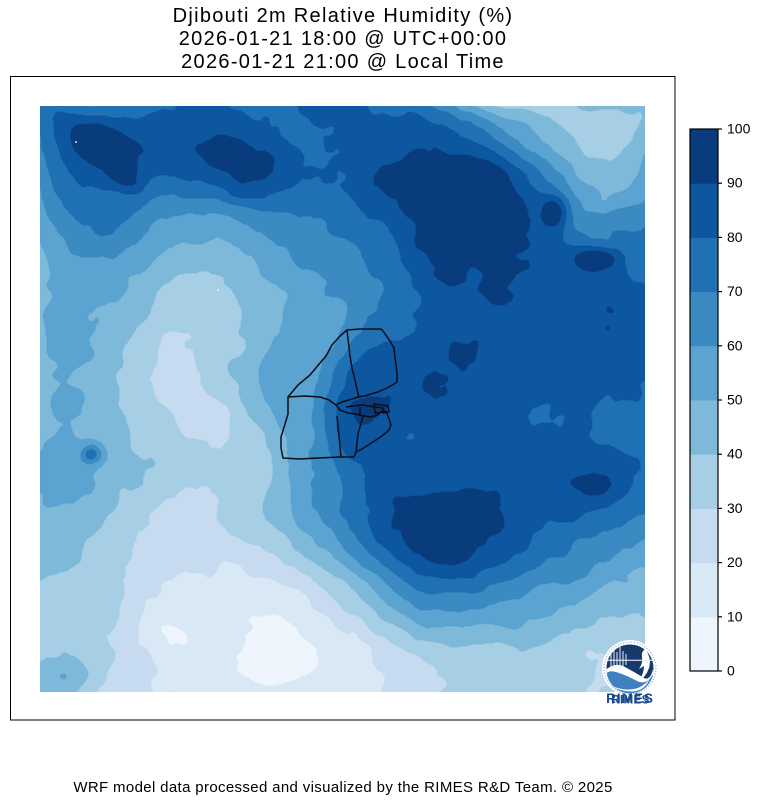  I want to click on svg-text: 40, so click(735, 454).